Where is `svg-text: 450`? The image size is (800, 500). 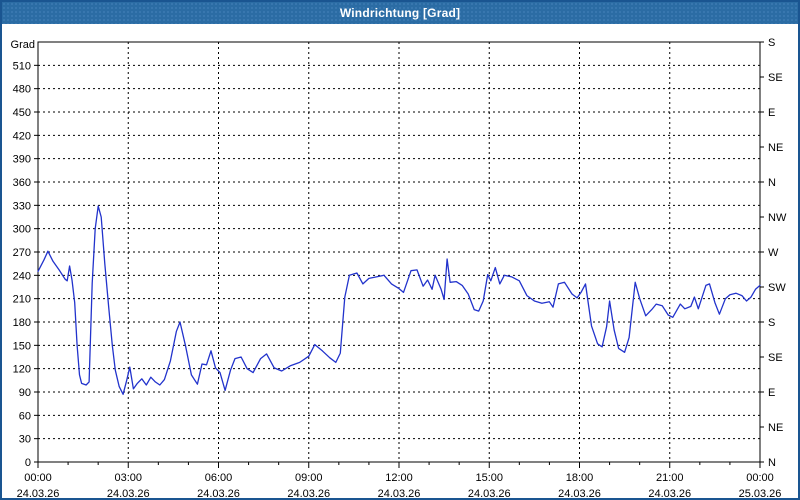 svg-text: 450 is located at coordinates (22, 113).